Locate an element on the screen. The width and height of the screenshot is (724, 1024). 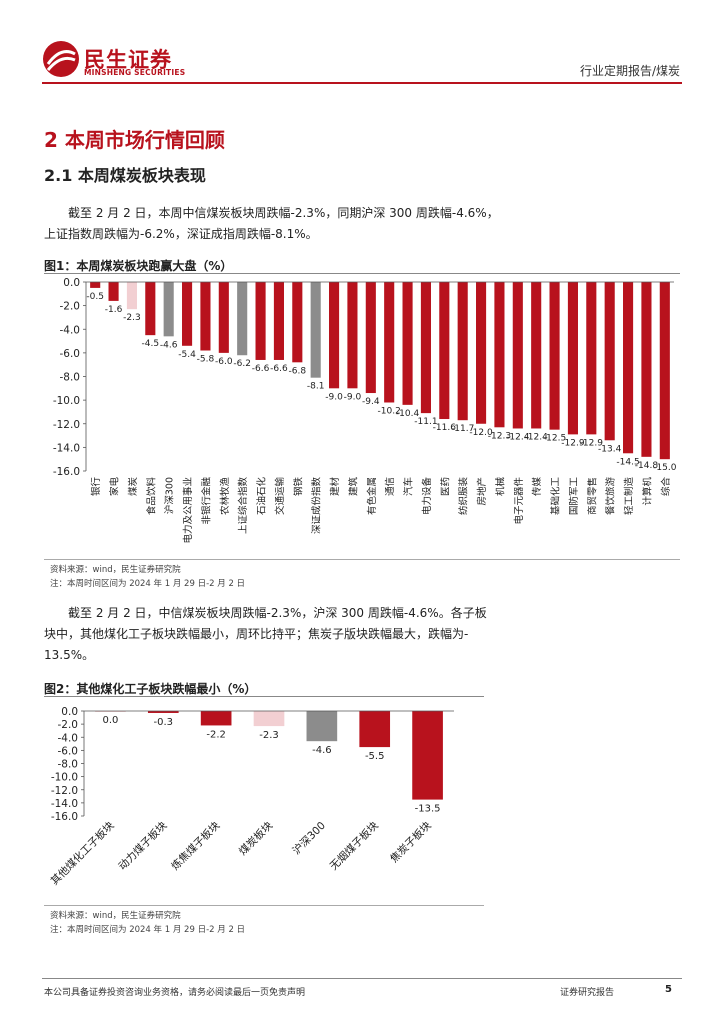
footer-disclaimer: 本公司具备证券投资咨询业务资格，请务必阅读最后一页免责声明 is located at coordinates (175, 993).